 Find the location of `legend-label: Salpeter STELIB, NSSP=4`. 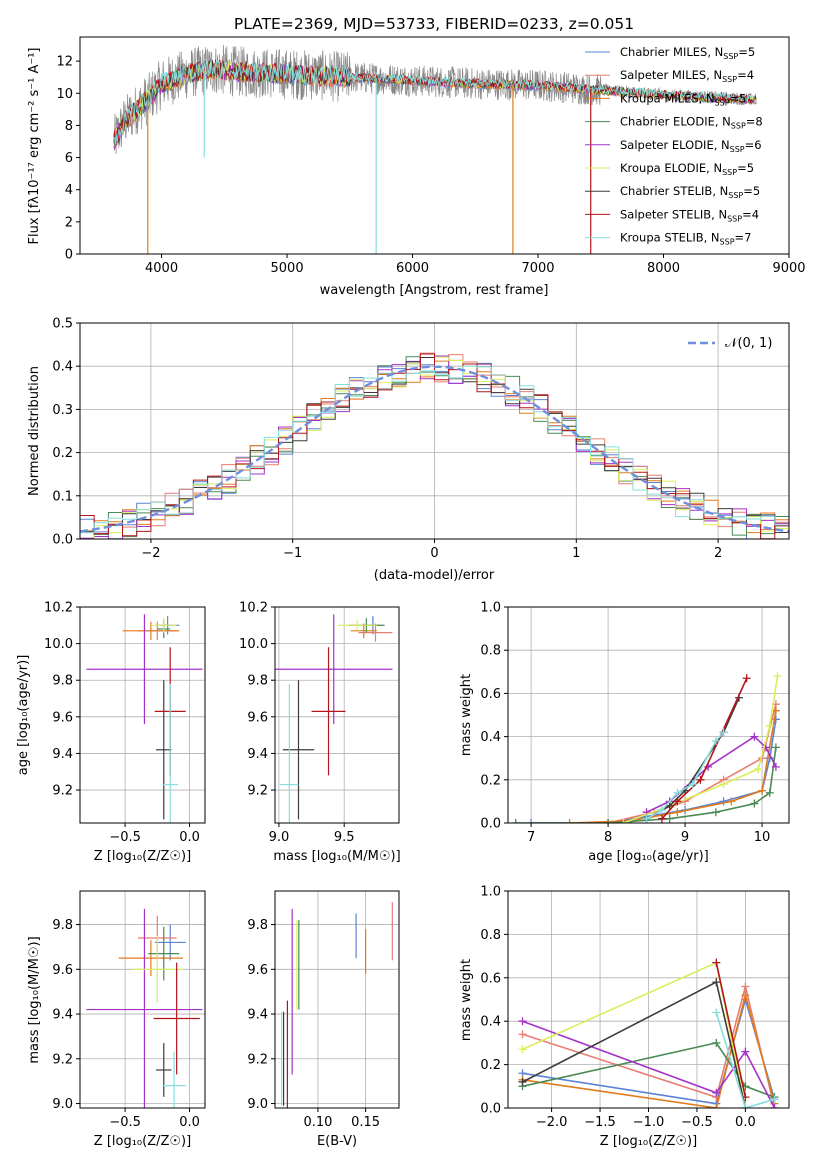

legend-label: Salpeter STELIB, NSSP=4 is located at coordinates (689, 215).